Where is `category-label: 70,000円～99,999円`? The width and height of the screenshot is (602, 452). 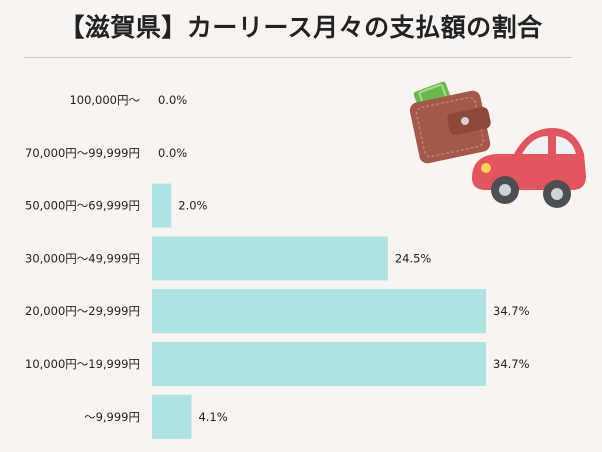 category-label: 70,000円～99,999円 is located at coordinates (82, 153).